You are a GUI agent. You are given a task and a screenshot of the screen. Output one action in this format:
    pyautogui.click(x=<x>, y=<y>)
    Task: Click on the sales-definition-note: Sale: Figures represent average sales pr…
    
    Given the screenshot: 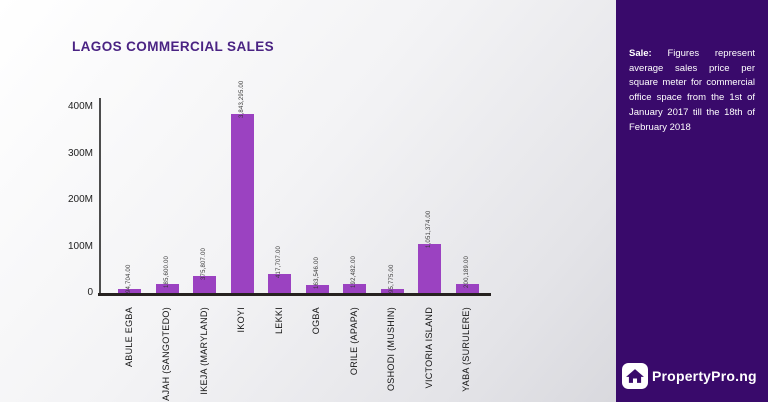 What is the action you would take?
    pyautogui.click(x=692, y=91)
    